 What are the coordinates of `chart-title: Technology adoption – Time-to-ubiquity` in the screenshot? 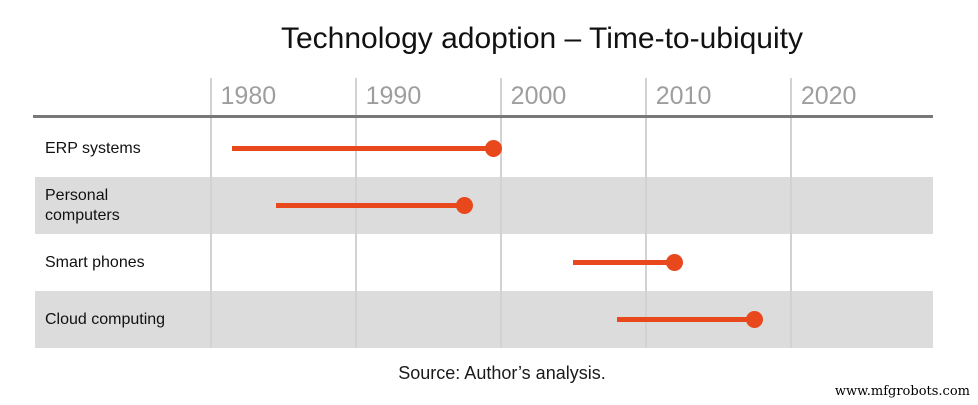 It's located at (542, 38).